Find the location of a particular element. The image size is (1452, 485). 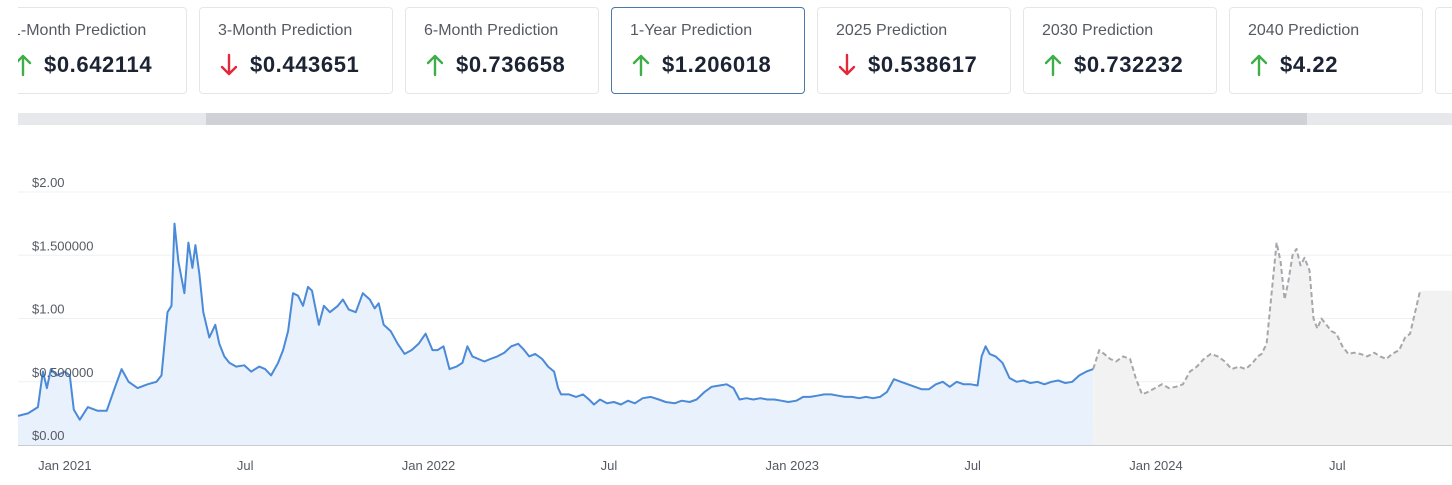

prediction-card-value: $0.732232 is located at coordinates (1129, 64).